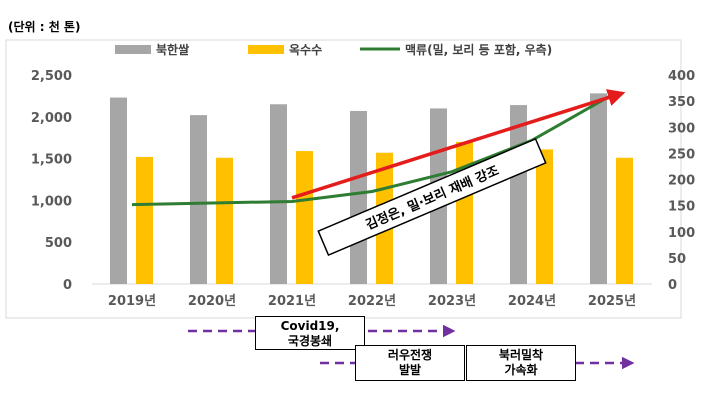 The height and width of the screenshot is (400, 708). I want to click on x-tick-label: 2020년, so click(212, 301).